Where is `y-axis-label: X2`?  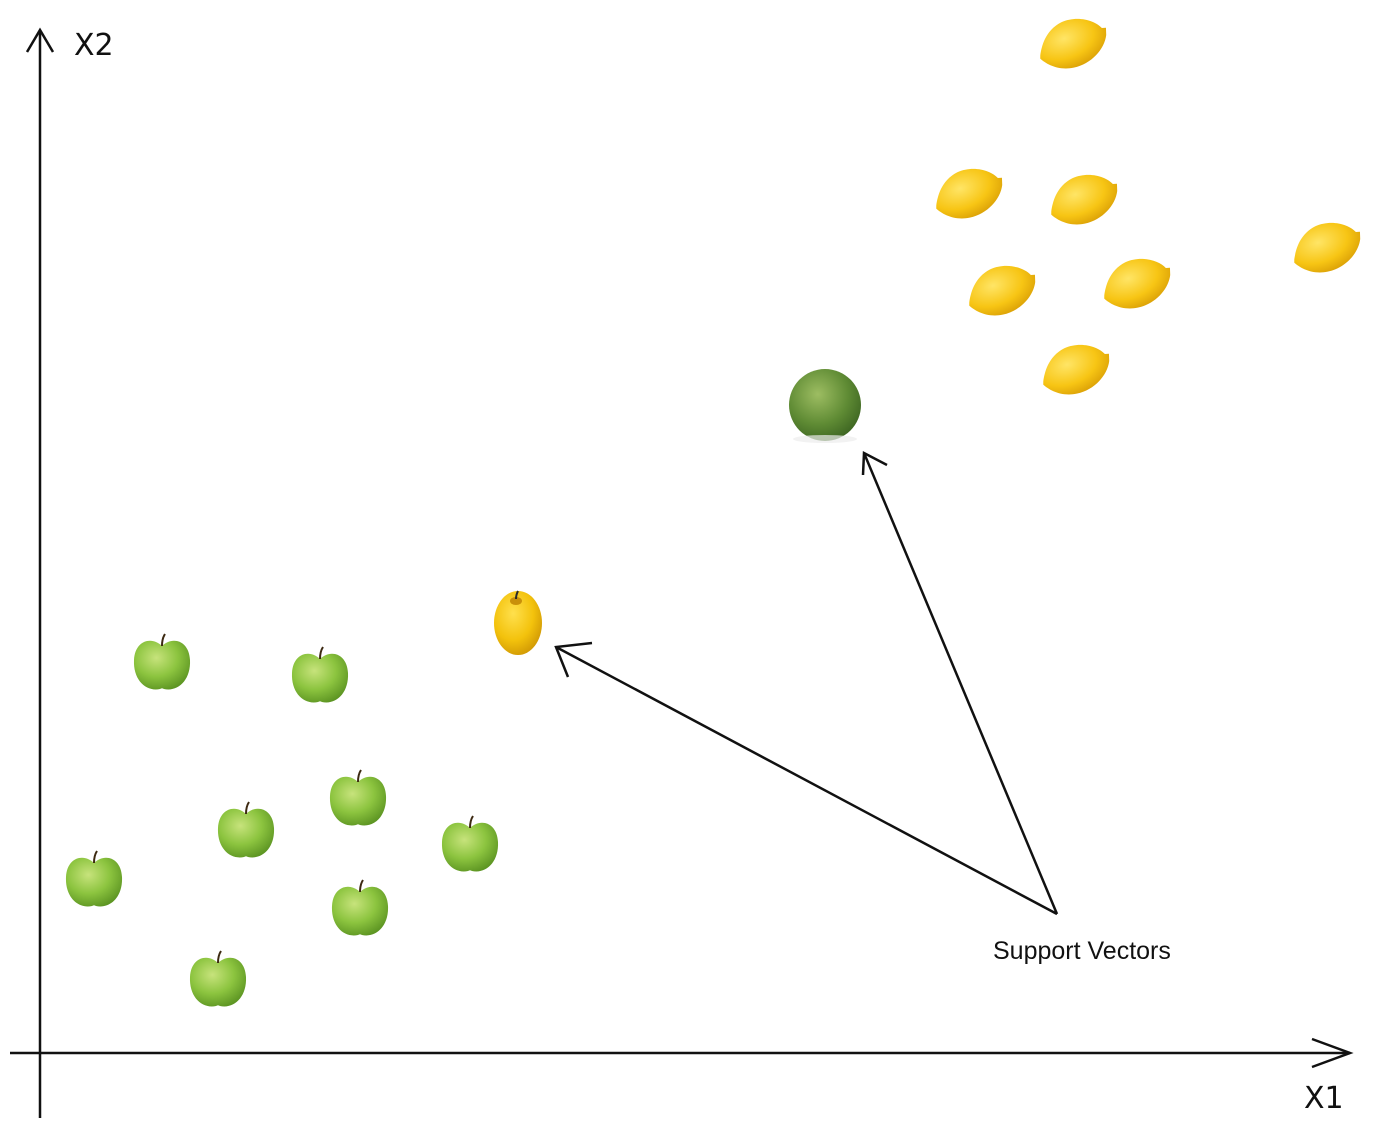 y-axis-label: X2 is located at coordinates (94, 45).